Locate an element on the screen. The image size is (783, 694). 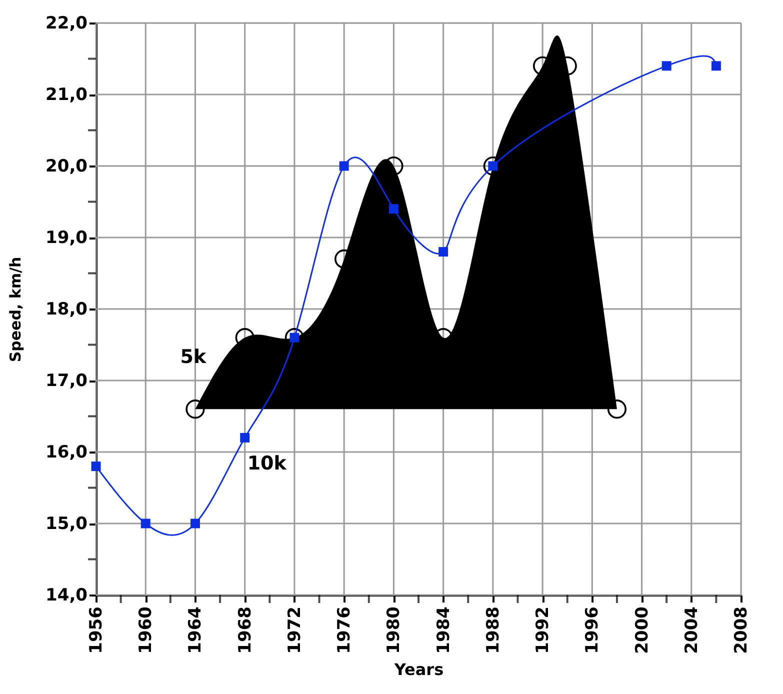
x-tick-label: 2000 is located at coordinates (642, 630).